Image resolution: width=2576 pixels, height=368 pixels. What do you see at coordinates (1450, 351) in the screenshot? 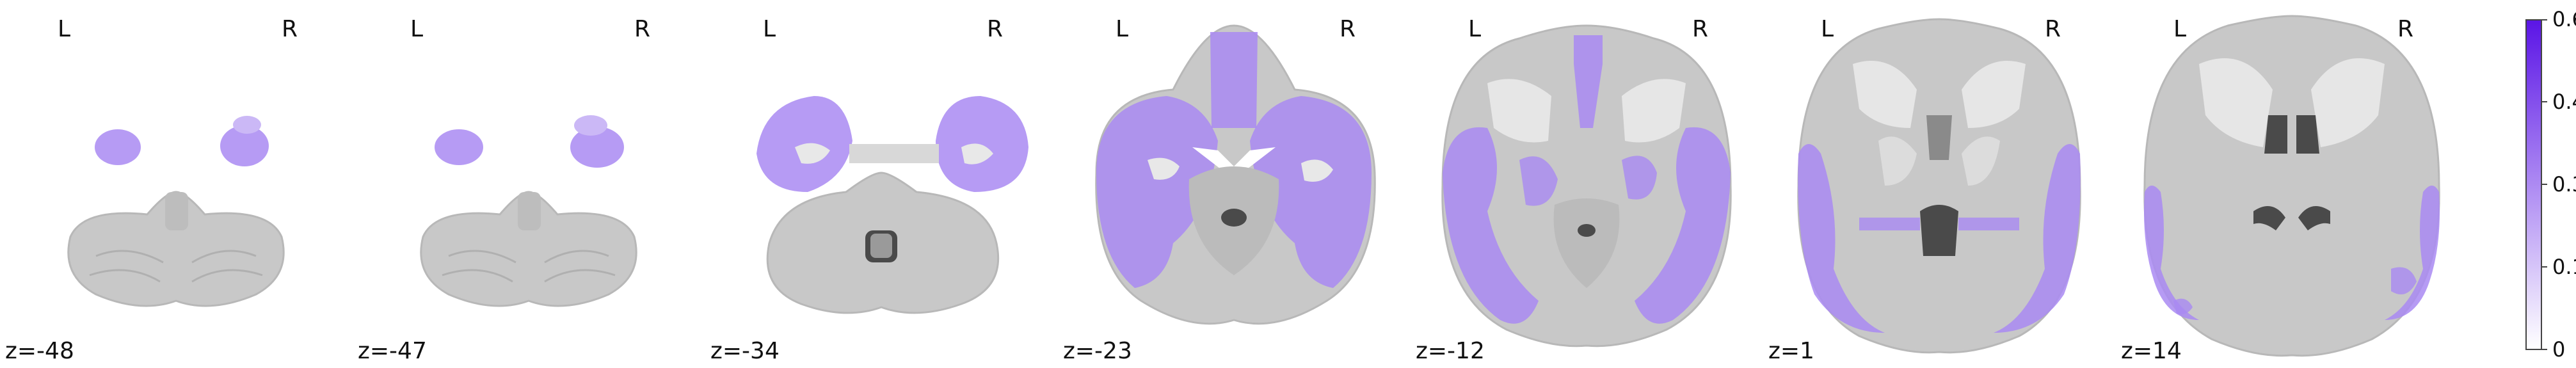
I see `slice-z-label: z=-12` at bounding box center [1450, 351].